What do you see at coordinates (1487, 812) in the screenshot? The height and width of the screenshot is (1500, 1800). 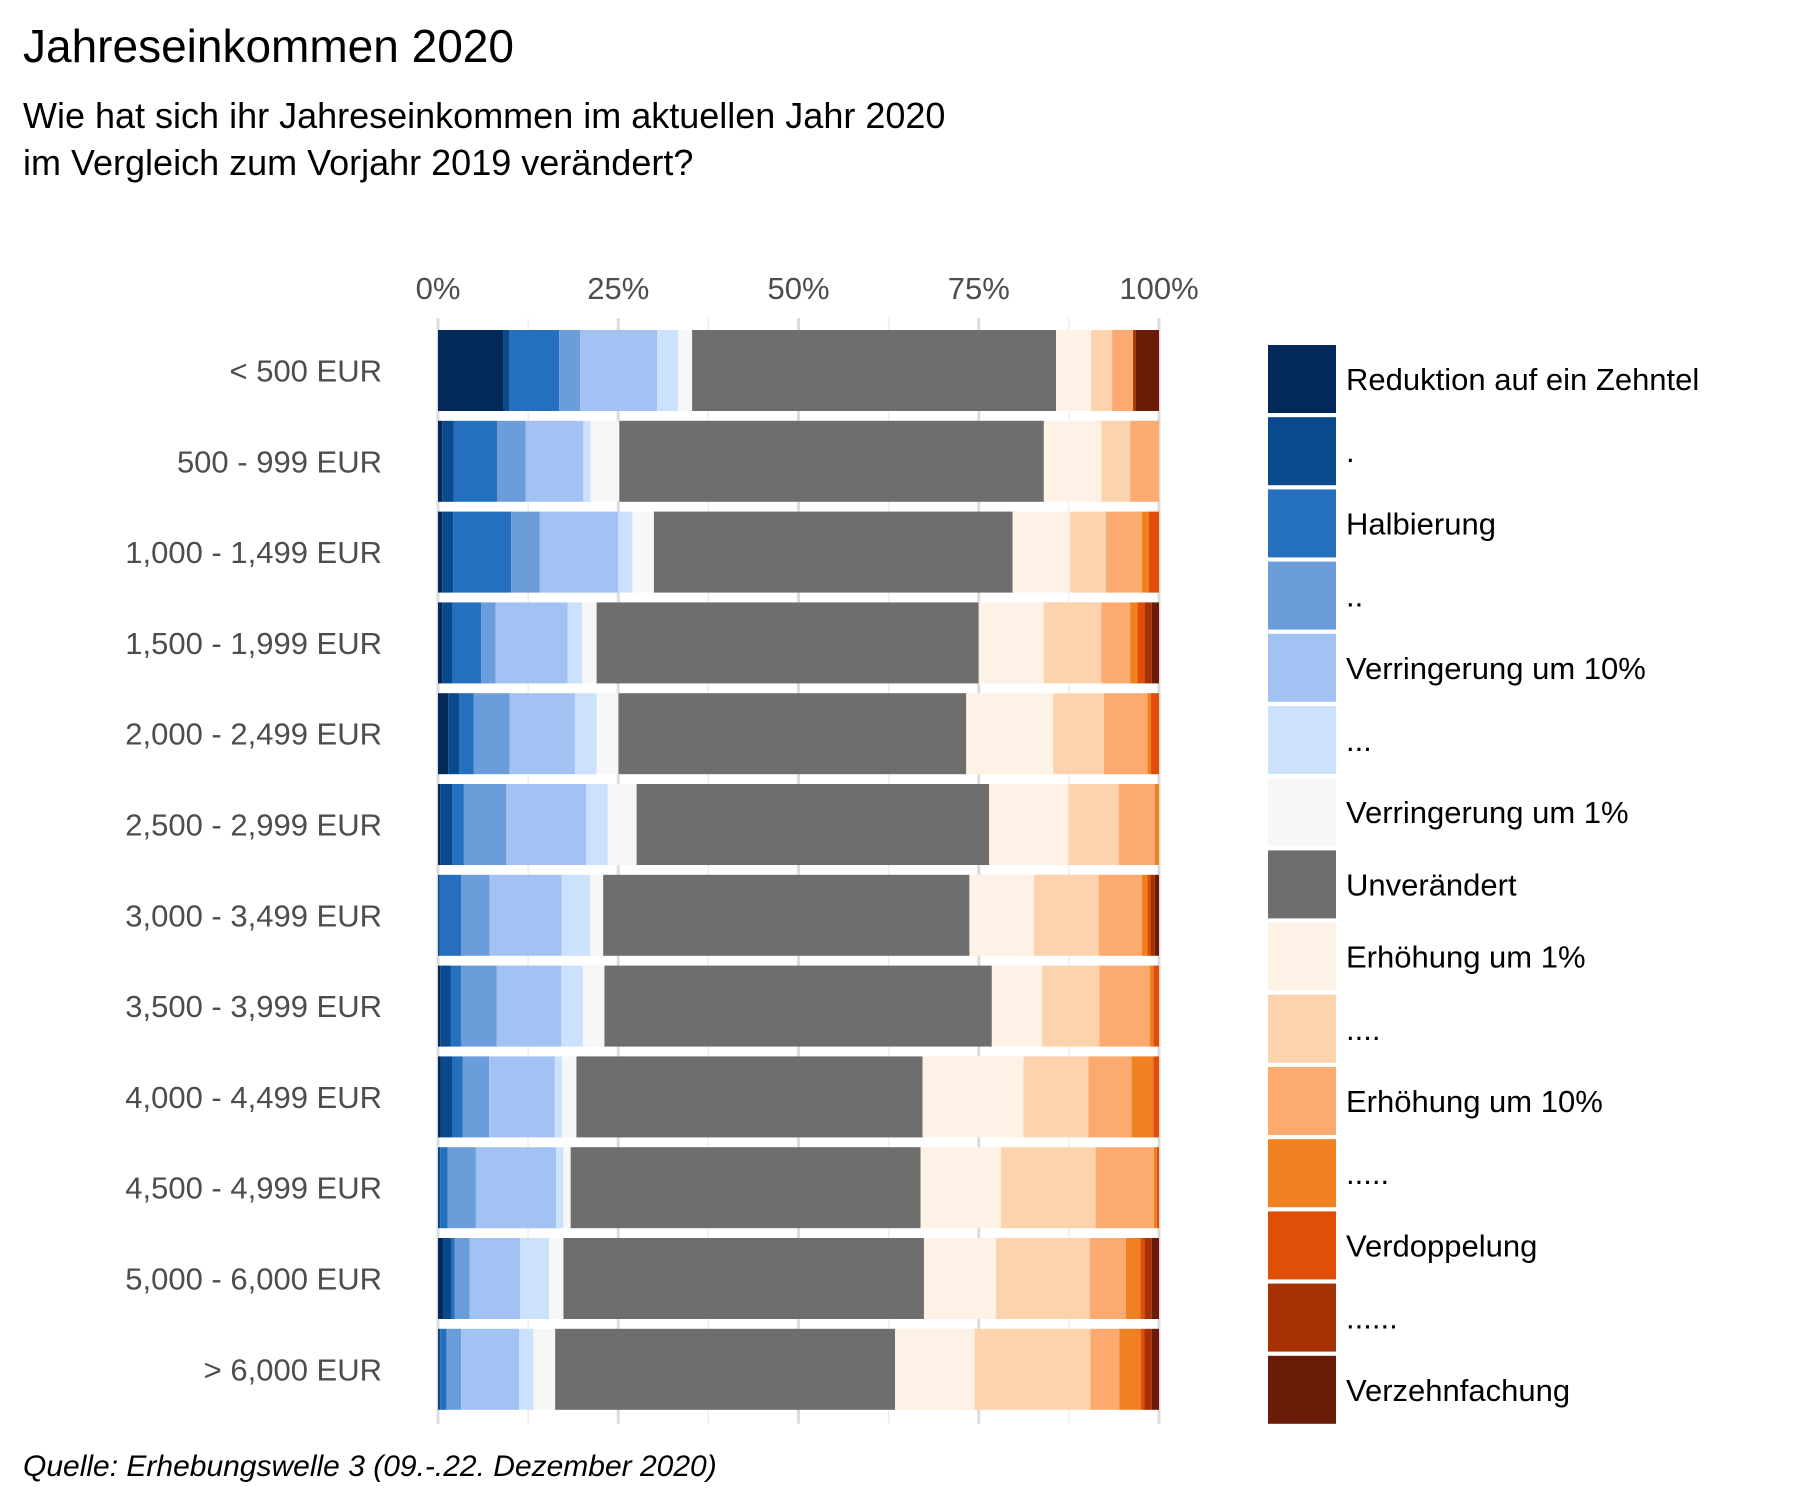 I see `legend-label: Verringerung um 1%` at bounding box center [1487, 812].